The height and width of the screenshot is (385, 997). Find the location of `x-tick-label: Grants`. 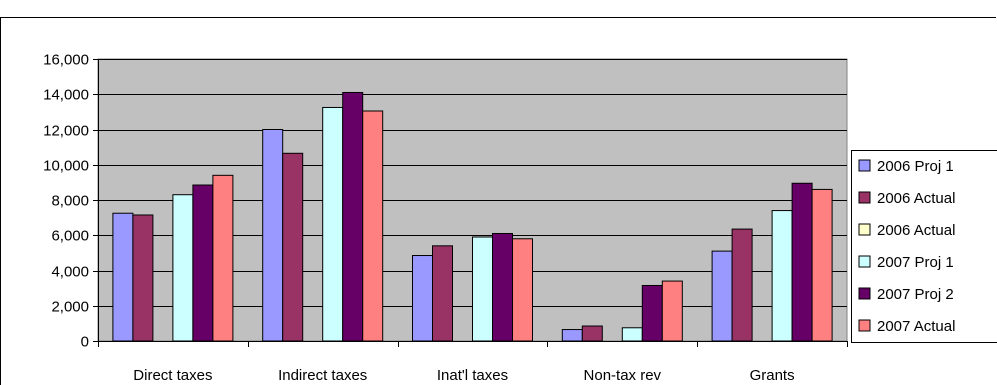

x-tick-label: Grants is located at coordinates (772, 375).